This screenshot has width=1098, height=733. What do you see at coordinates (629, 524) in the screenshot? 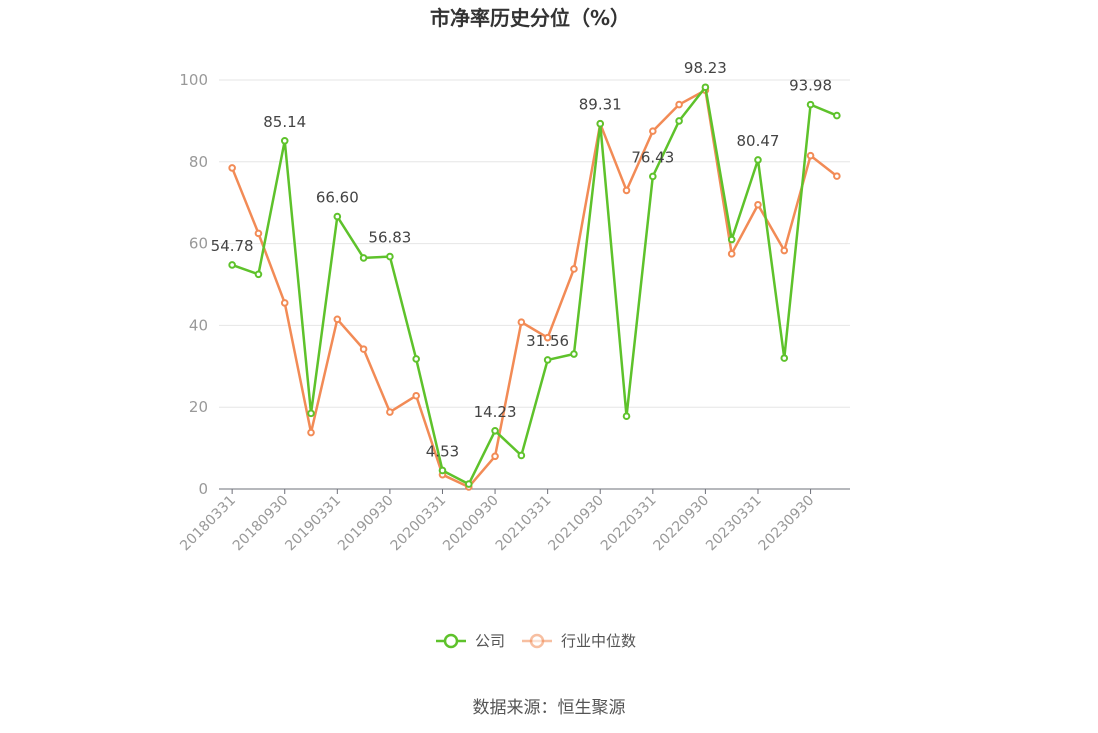
I see `x-tick-label: 20220331` at bounding box center [629, 524].